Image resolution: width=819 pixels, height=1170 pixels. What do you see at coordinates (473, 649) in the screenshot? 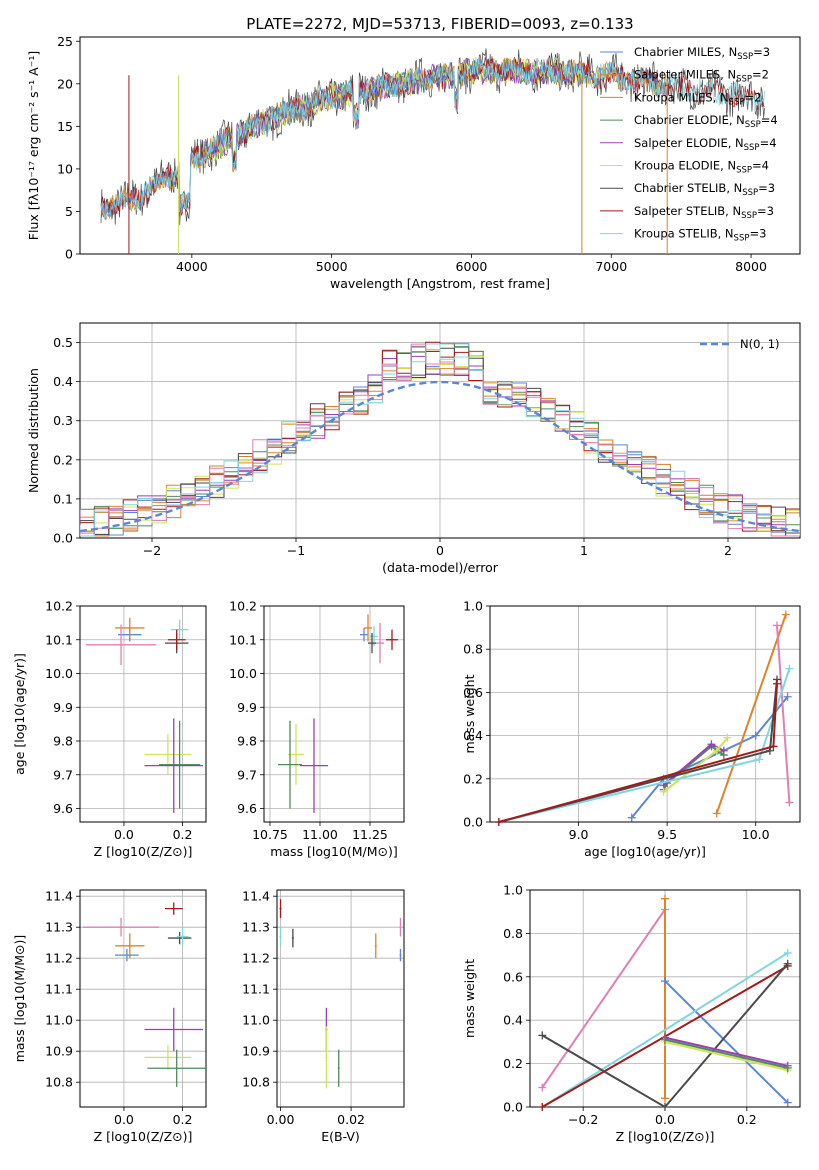
I see `y-tick-label: 0.8` at bounding box center [473, 649].